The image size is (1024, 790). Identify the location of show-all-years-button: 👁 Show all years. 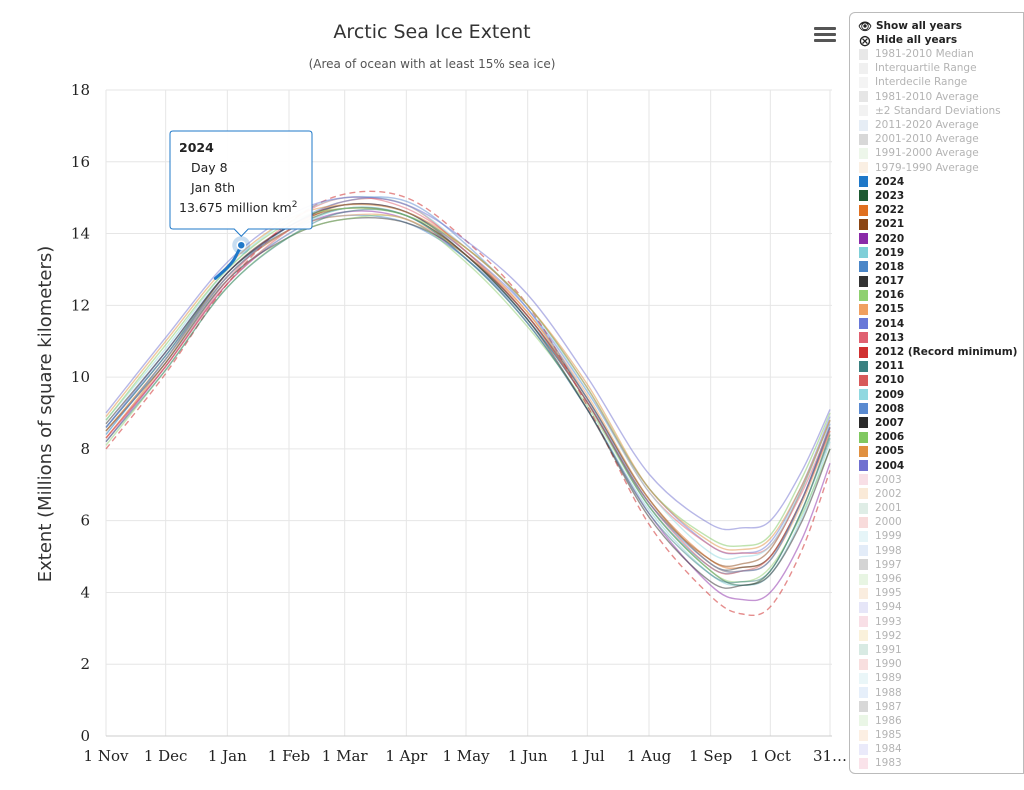
(936, 26).